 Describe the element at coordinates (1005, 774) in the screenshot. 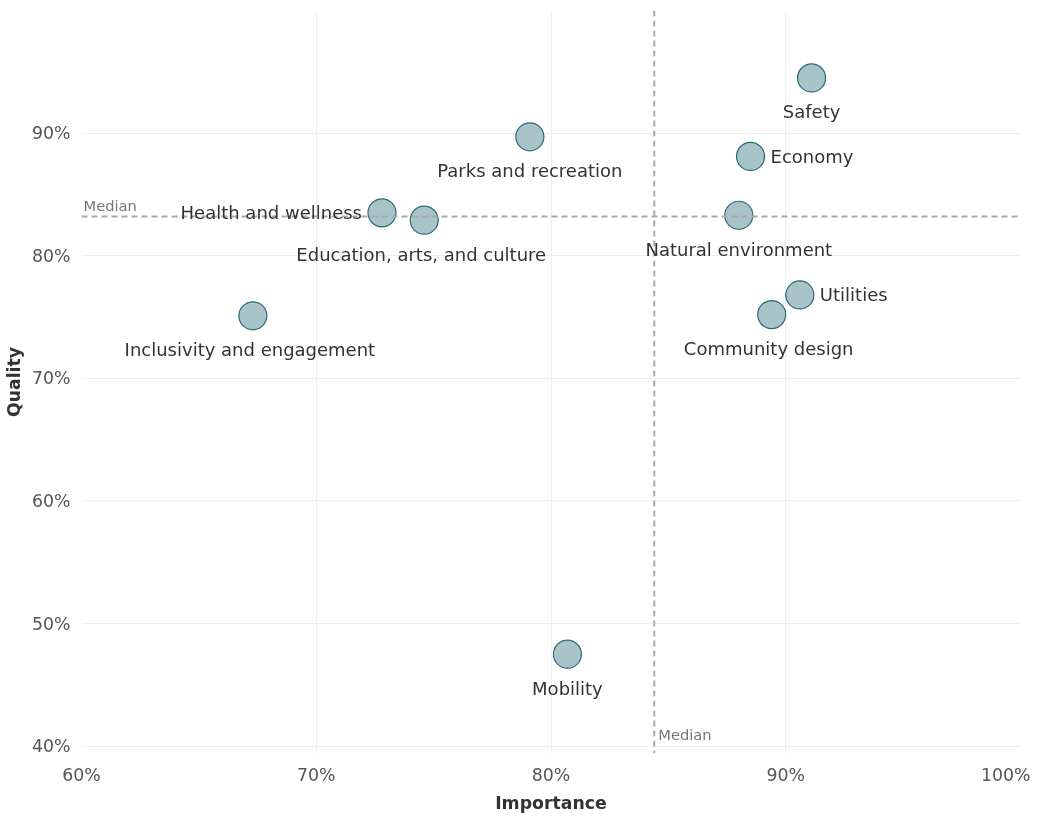

I see `x-tick-label: 100%` at that location.